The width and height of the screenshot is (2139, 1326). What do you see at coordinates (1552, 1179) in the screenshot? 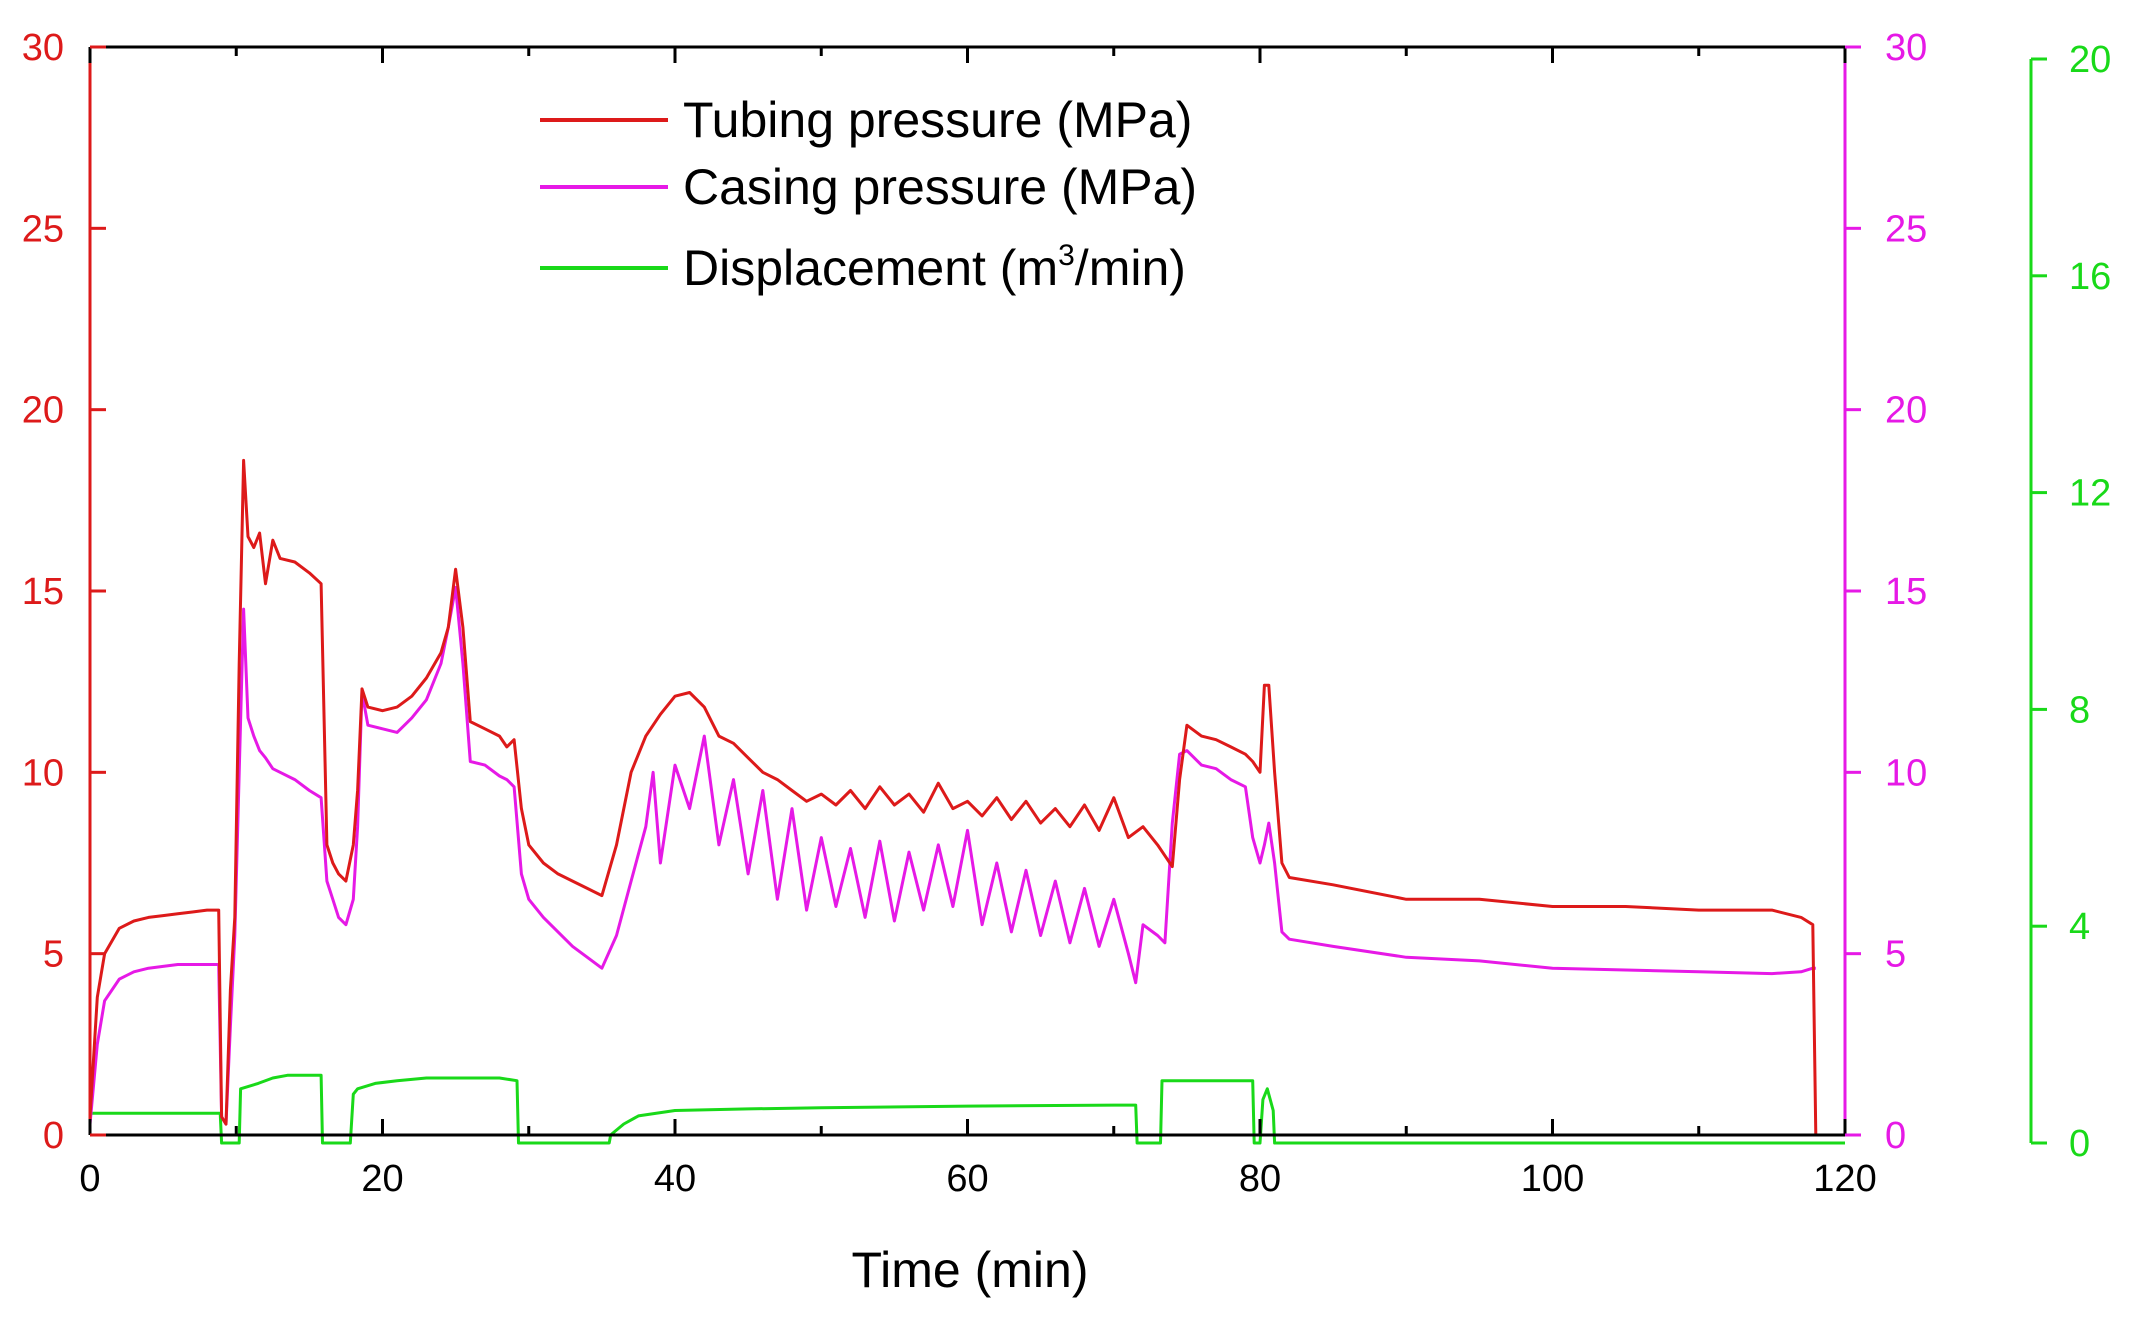
I see `x-tick-label: 100` at bounding box center [1552, 1179].